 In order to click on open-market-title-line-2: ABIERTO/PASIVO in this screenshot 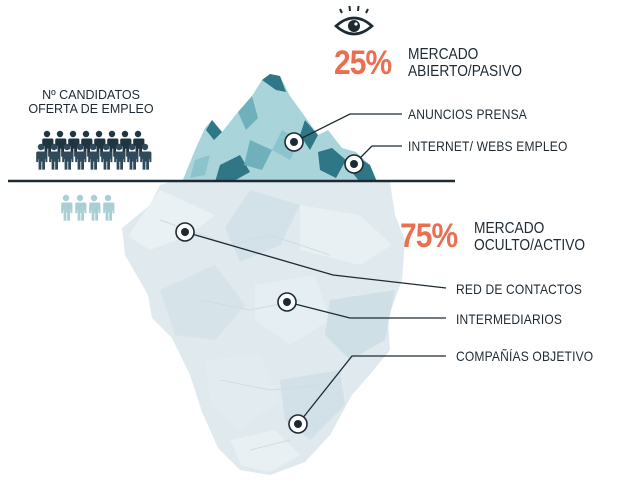, I will do `click(465, 71)`.